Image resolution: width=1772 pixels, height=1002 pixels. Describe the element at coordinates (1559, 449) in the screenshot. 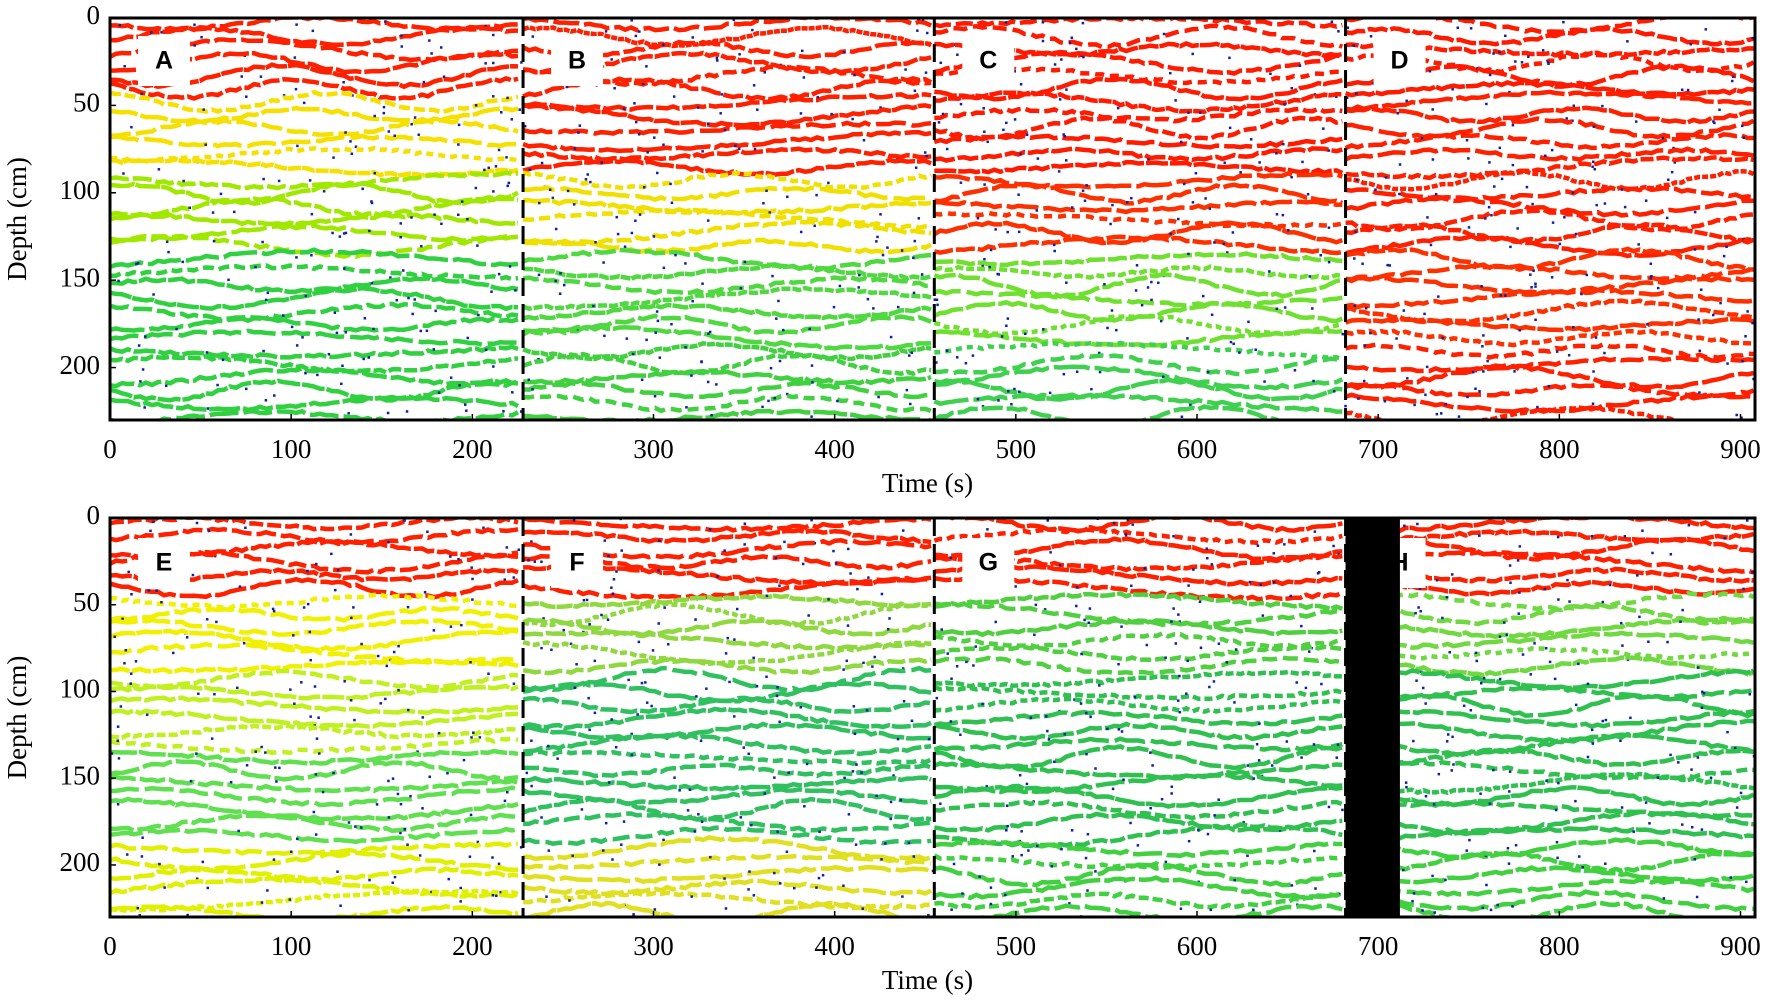

I see `x-tick-label: 800` at that location.